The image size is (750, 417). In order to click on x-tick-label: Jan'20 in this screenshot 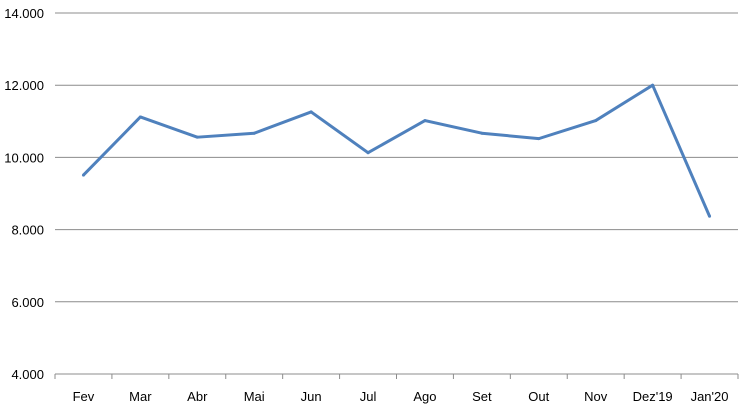, I will do `click(710, 396)`.